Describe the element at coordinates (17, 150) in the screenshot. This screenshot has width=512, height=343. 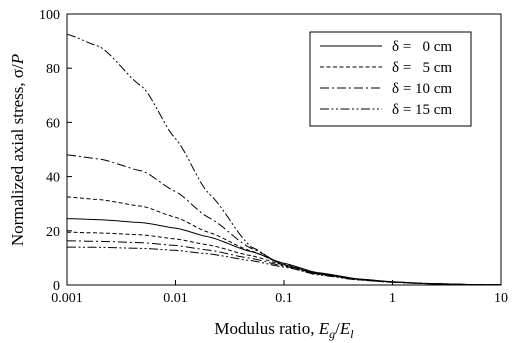
I see `y-axis-title: Normalized axial stress, σ/P` at that location.